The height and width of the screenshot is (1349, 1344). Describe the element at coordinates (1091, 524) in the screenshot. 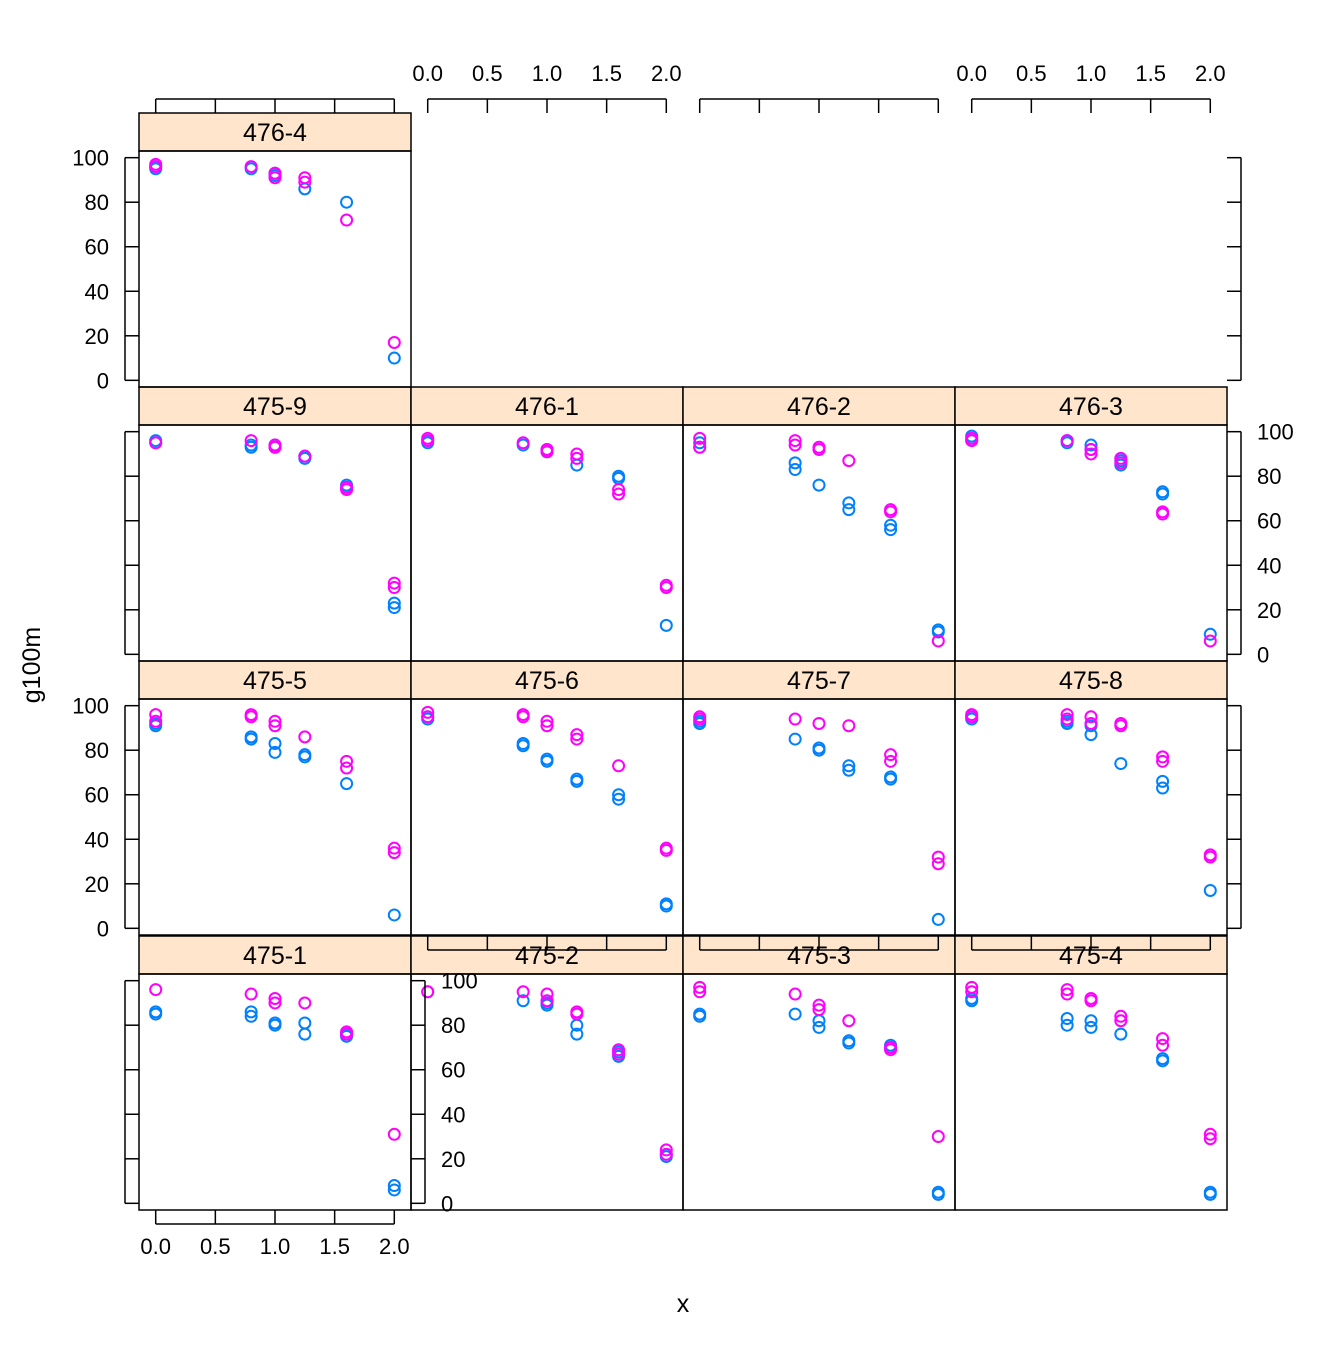

I see `panel-476-3: 476-3` at that location.